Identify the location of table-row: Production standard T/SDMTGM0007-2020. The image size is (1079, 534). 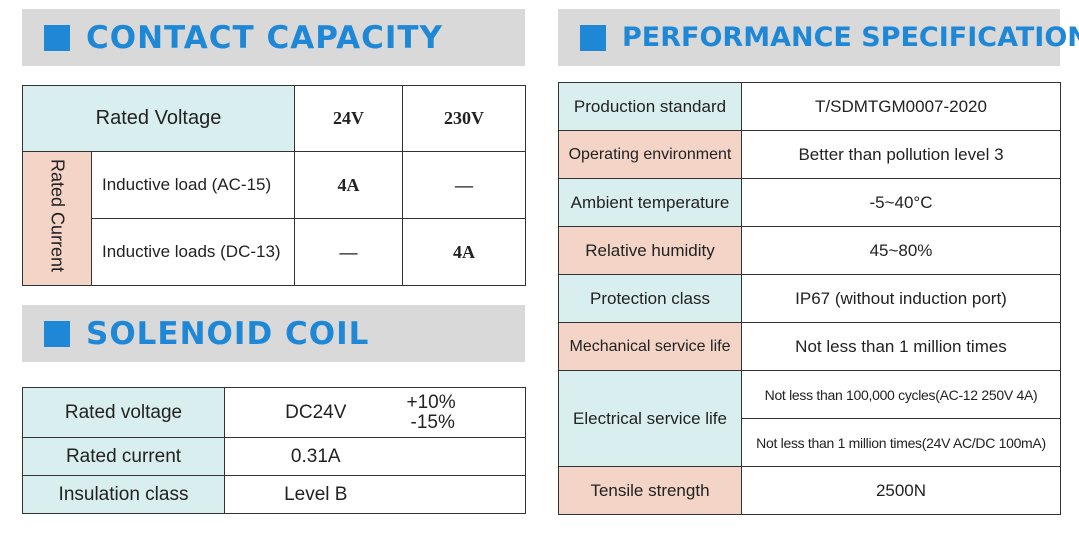
(809, 106).